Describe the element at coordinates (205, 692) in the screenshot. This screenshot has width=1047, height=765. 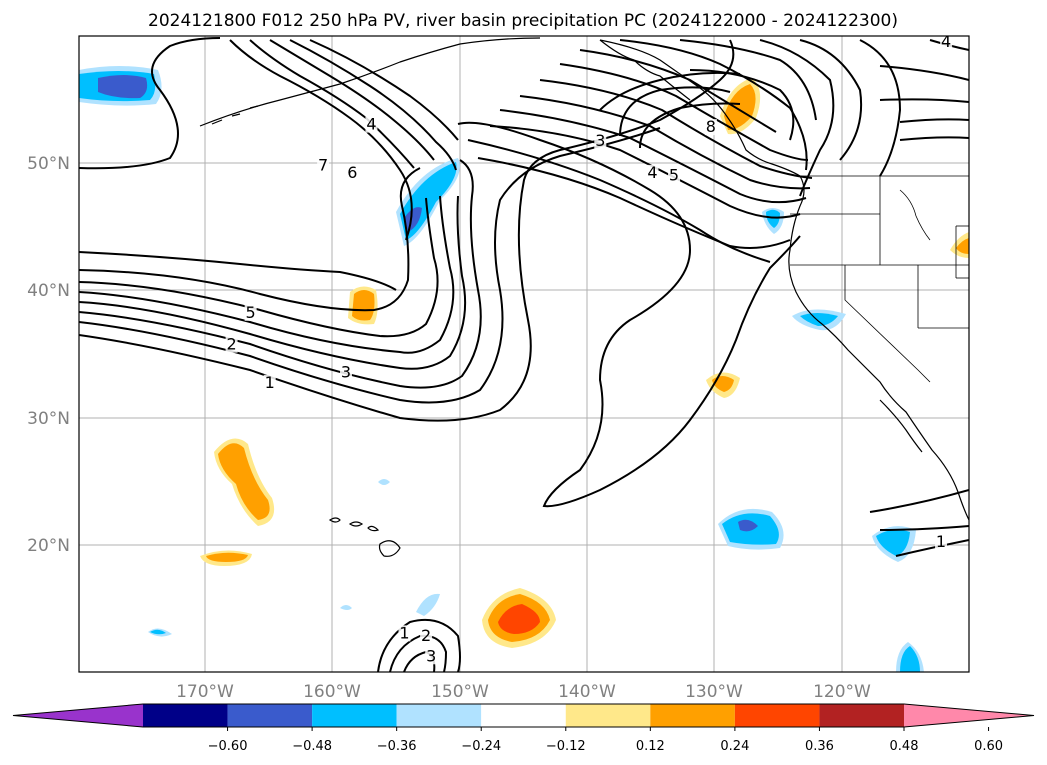
I see `lon-label: 170°W` at that location.